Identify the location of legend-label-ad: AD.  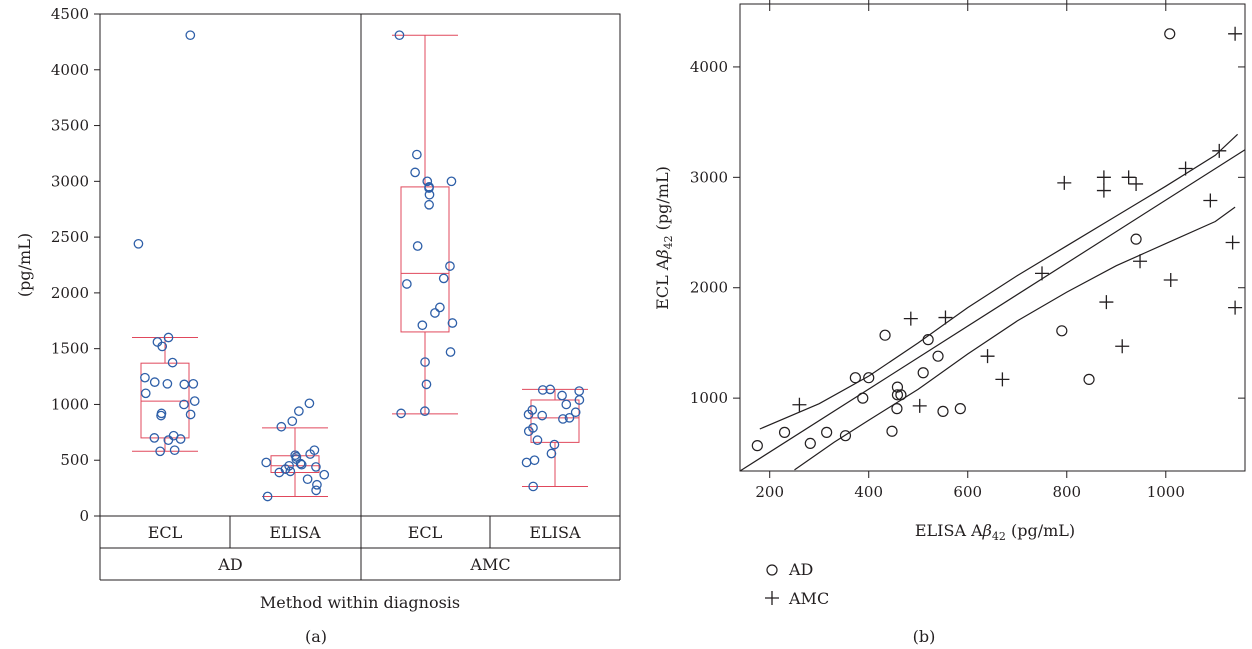
(800, 569).